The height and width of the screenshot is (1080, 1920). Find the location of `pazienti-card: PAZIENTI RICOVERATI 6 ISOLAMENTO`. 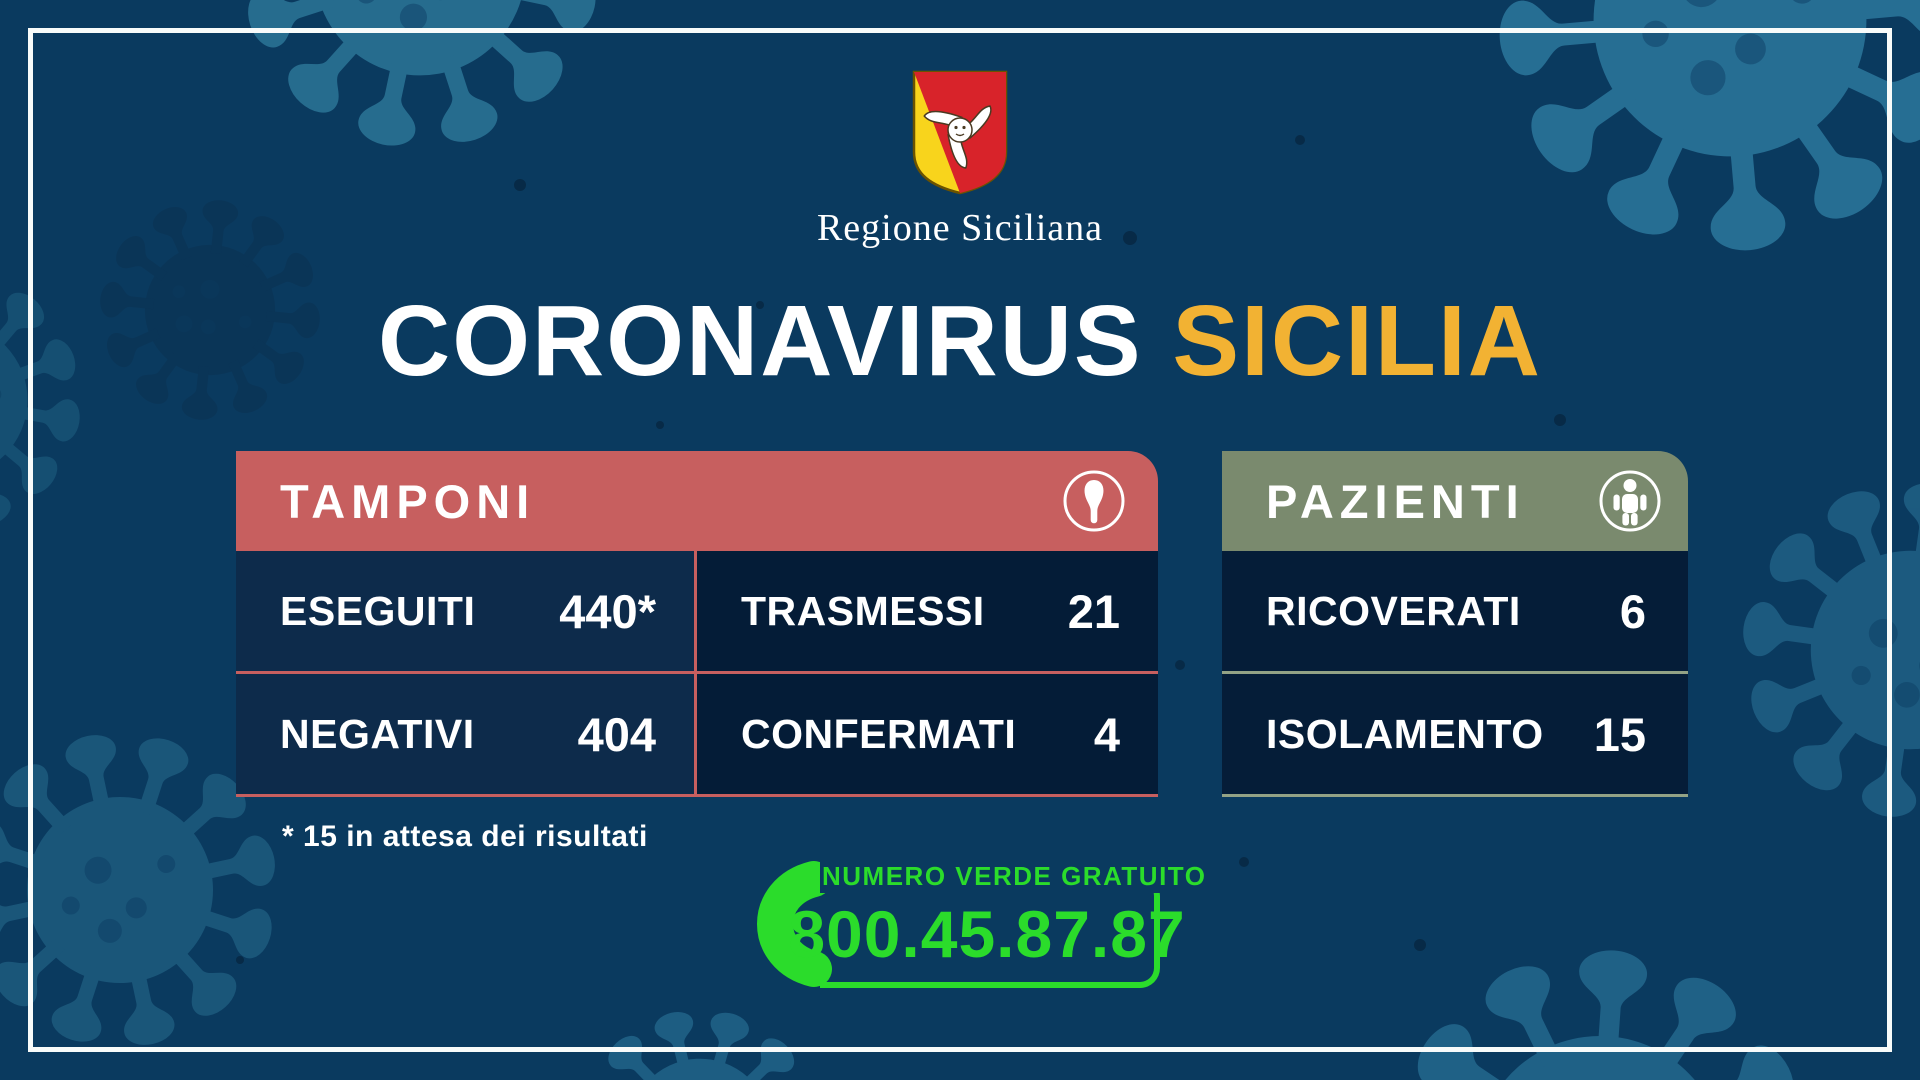

pazienti-card: PAZIENTI RICOVERATI 6 ISOLAMENTO is located at coordinates (1455, 624).